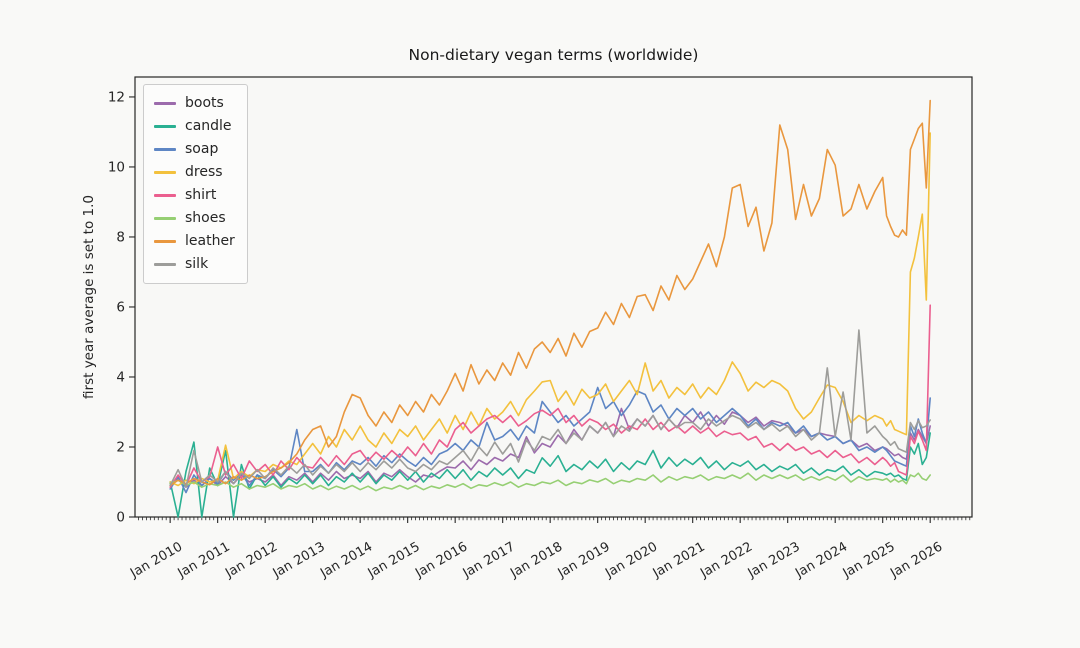  What do you see at coordinates (165, 103) in the screenshot?
I see `legend-swatch-boots` at bounding box center [165, 103].